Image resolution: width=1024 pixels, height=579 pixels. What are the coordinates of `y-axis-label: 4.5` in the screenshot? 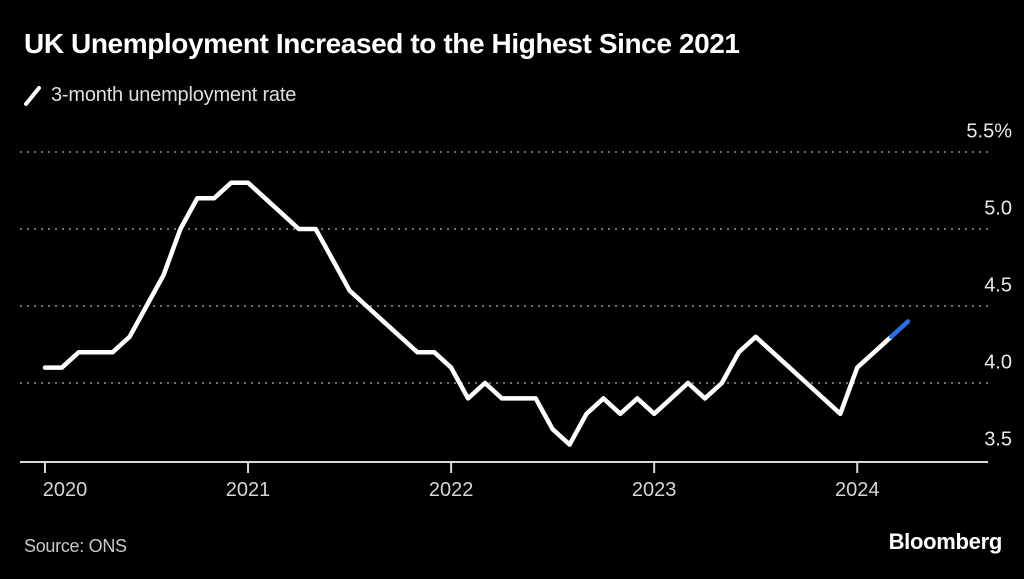 It's located at (998, 285).